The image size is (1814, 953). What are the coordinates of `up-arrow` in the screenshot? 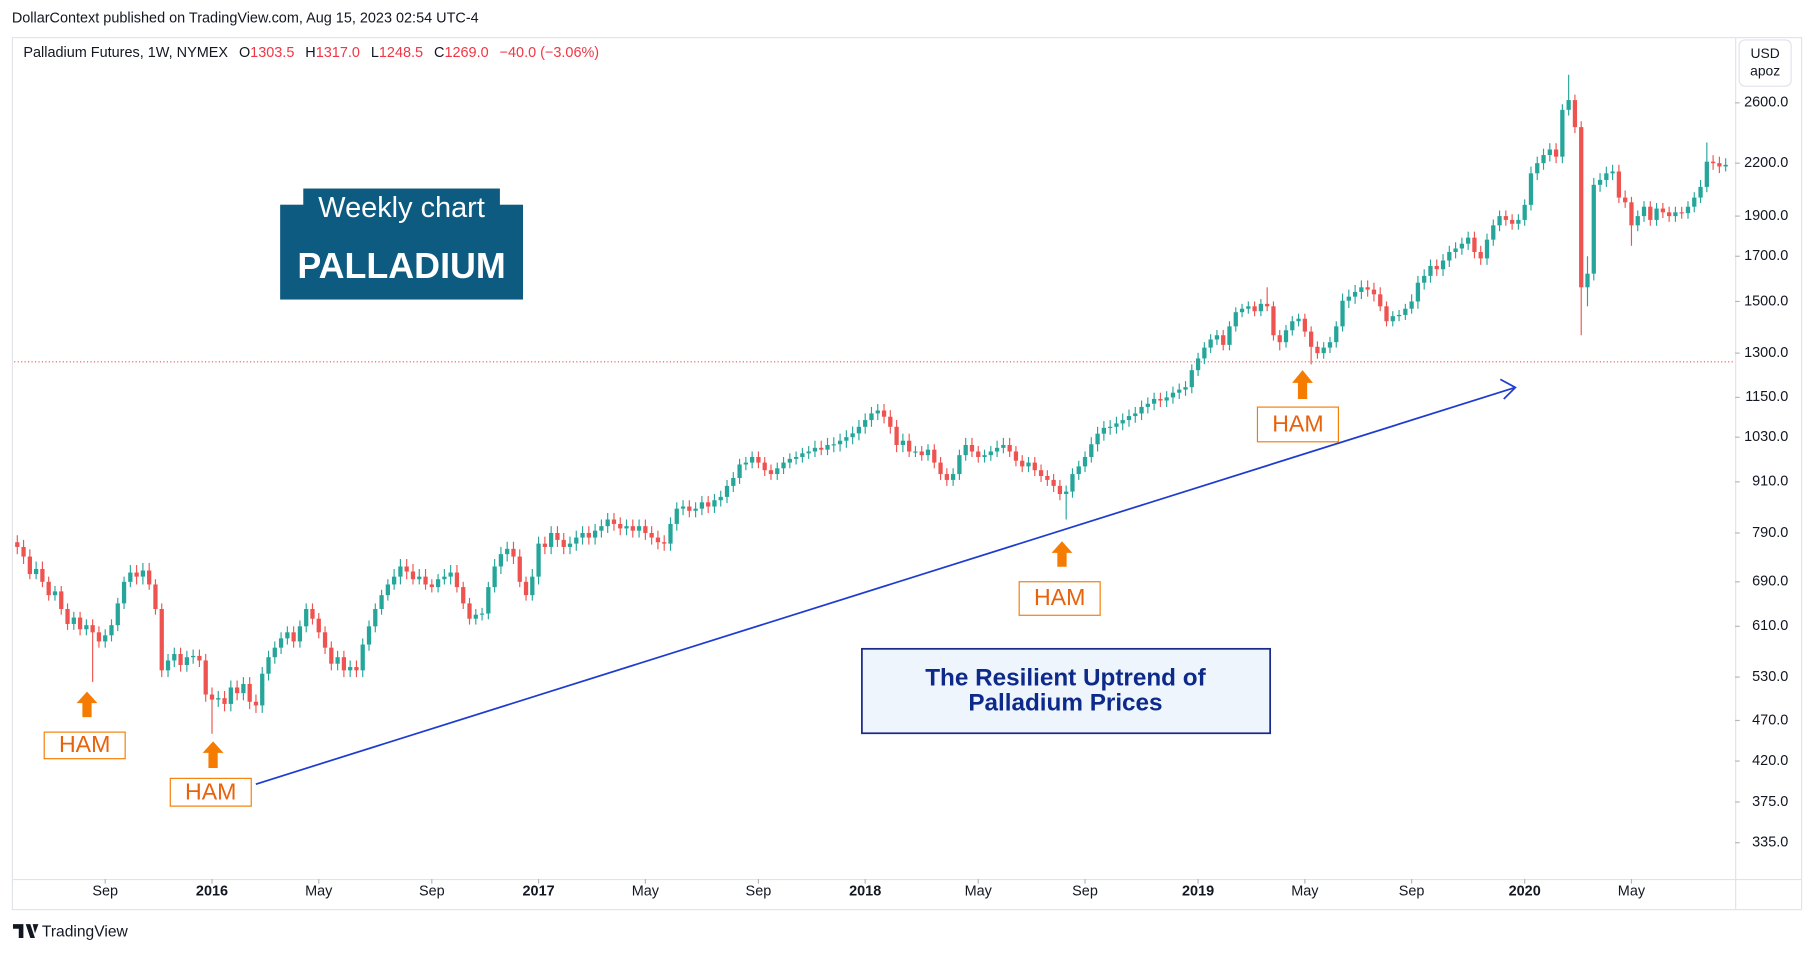 It's located at (213, 754).